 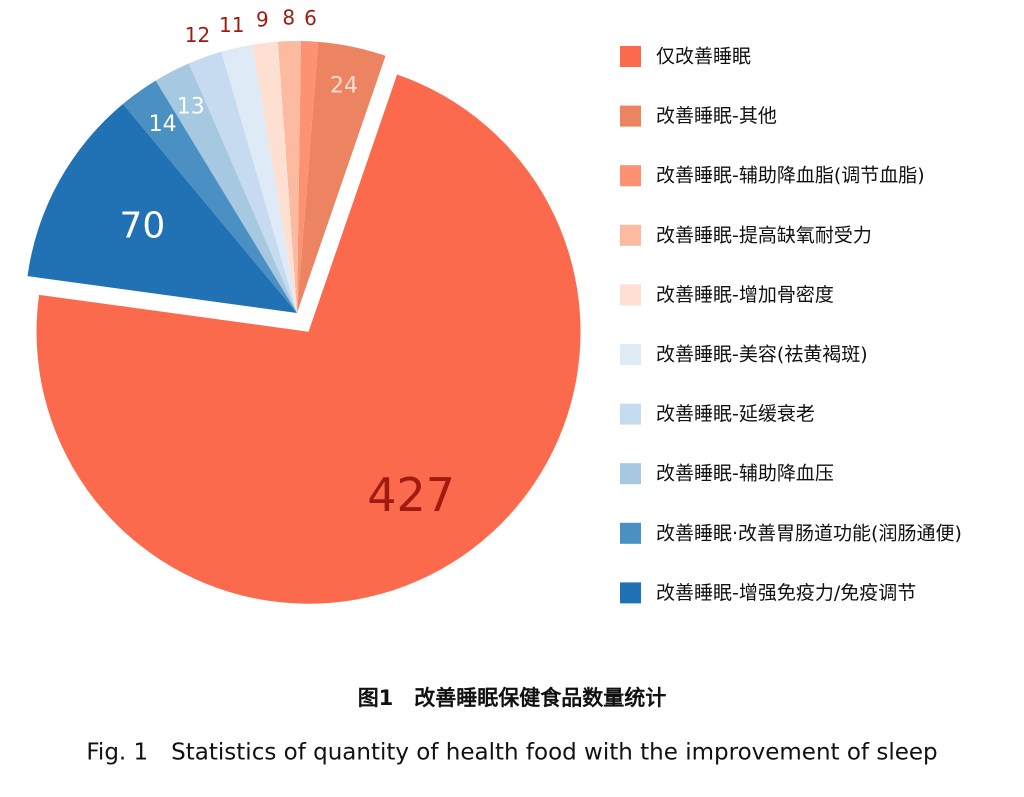 I want to click on legend-label: 改善睡眠-美容(祛黄褐斑), so click(x=762, y=355).